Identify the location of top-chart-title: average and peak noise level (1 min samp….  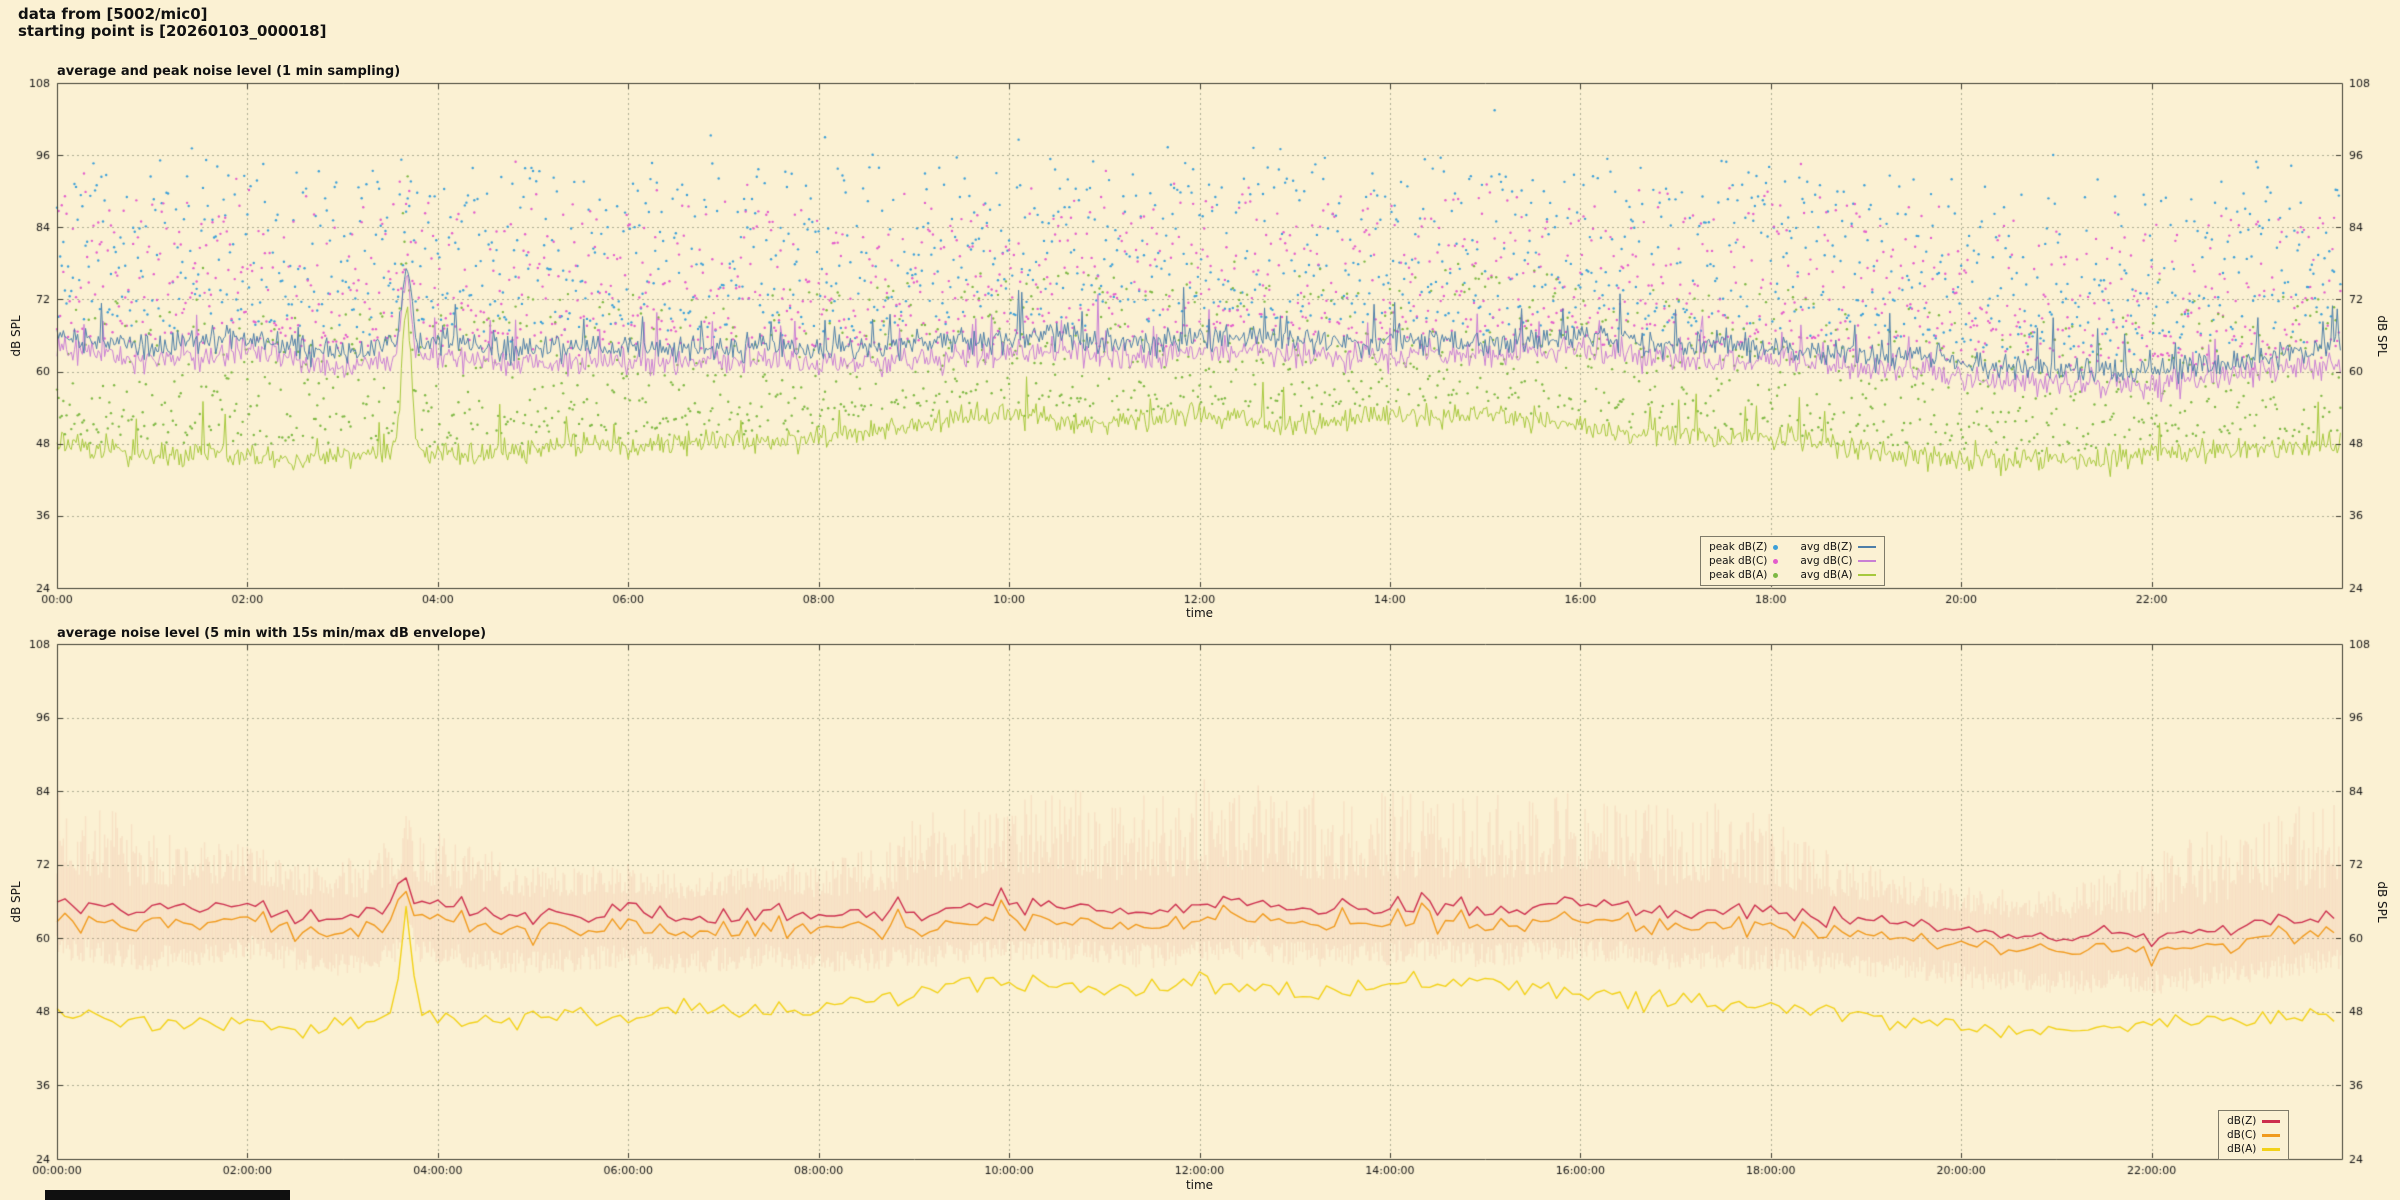
(229, 71).